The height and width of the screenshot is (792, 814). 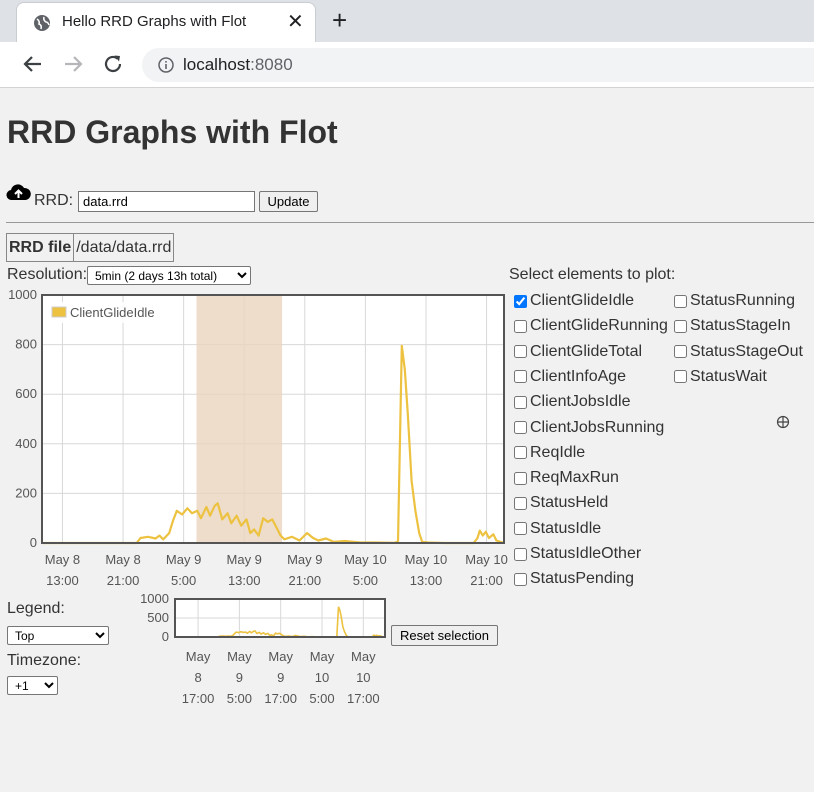 I want to click on tab-strip: Hello RRD Graphs with Flot ✕ +, so click(x=407, y=21).